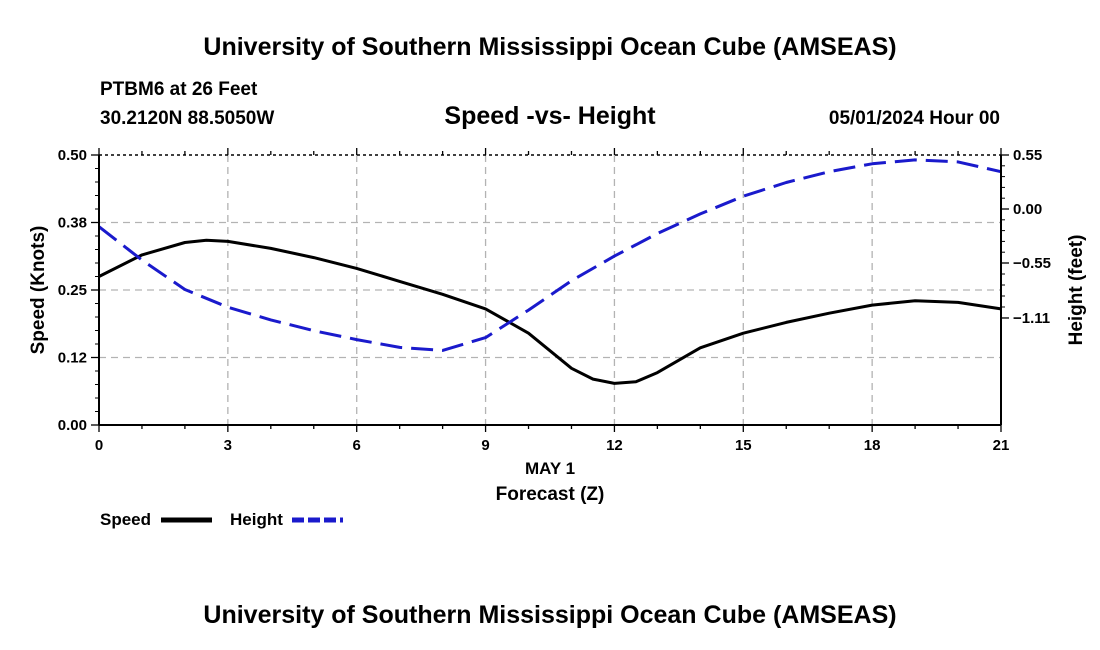  What do you see at coordinates (99, 445) in the screenshot?
I see `x-tick-label: 0` at bounding box center [99, 445].